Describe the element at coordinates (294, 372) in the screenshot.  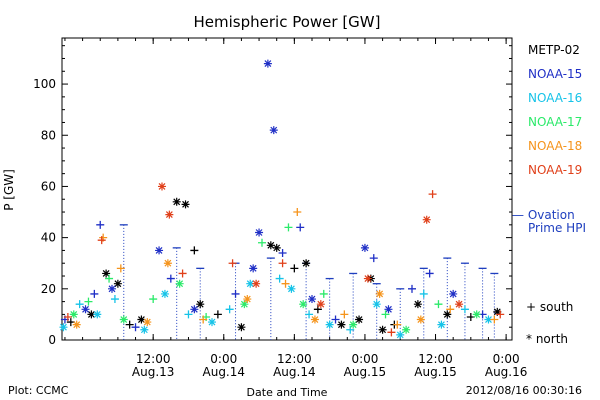
I see `x-tick-label-date: Aug.14` at that location.